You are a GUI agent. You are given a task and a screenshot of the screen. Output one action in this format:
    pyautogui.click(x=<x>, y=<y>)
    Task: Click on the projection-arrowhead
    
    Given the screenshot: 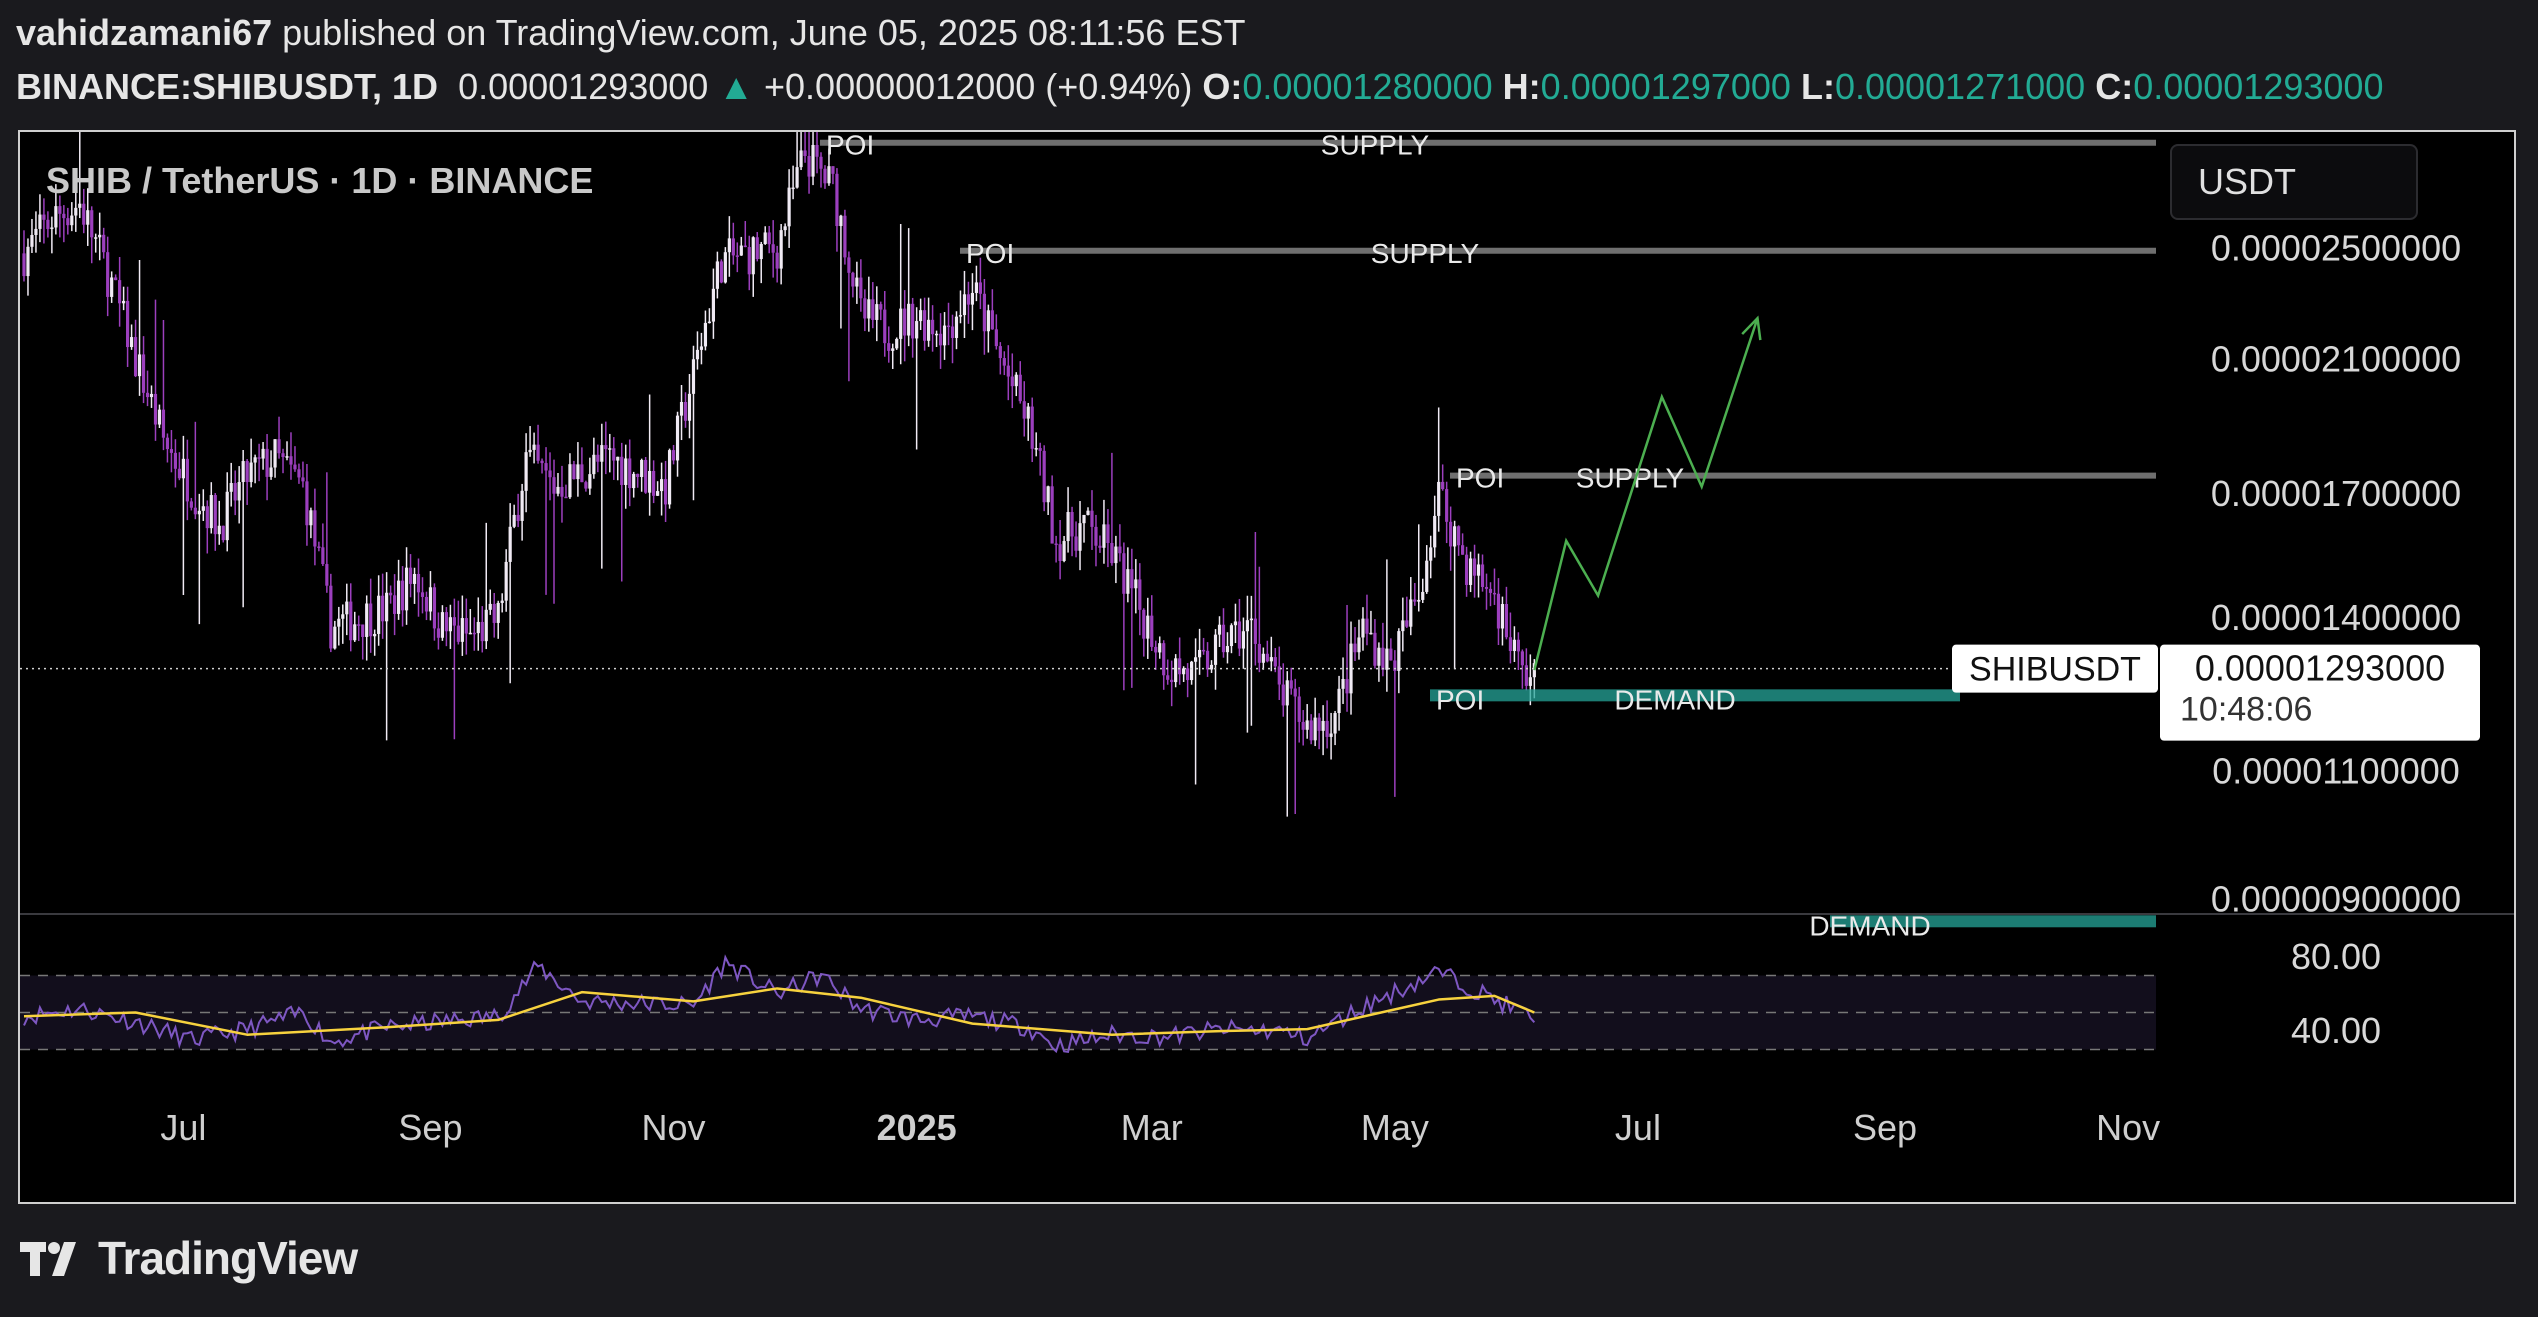 What is the action you would take?
    pyautogui.click(x=1751, y=328)
    